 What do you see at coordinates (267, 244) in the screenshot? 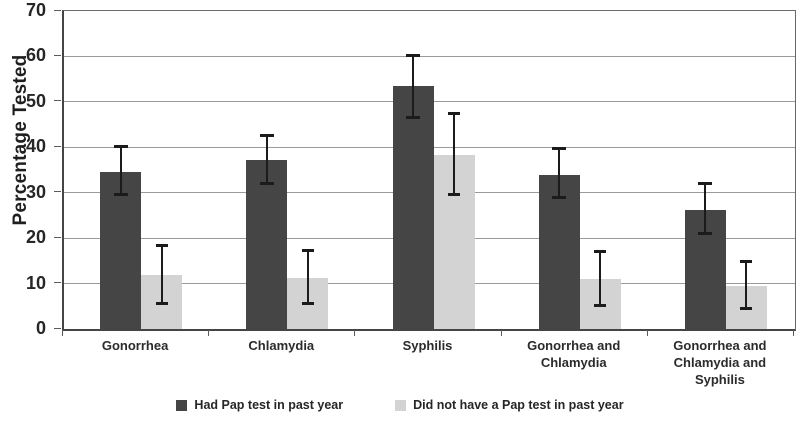
I see `bar-series0-chlamydia` at bounding box center [267, 244].